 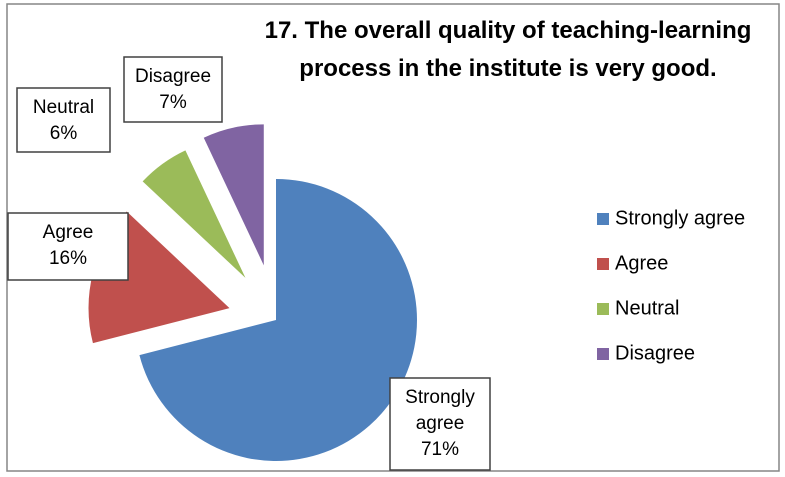 What do you see at coordinates (680, 218) in the screenshot?
I see `legend-label: Strongly agree` at bounding box center [680, 218].